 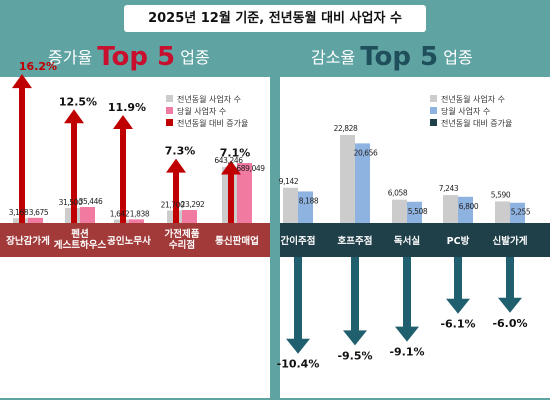 I want to click on left-heading-pre: 증가율, so click(x=73, y=57).